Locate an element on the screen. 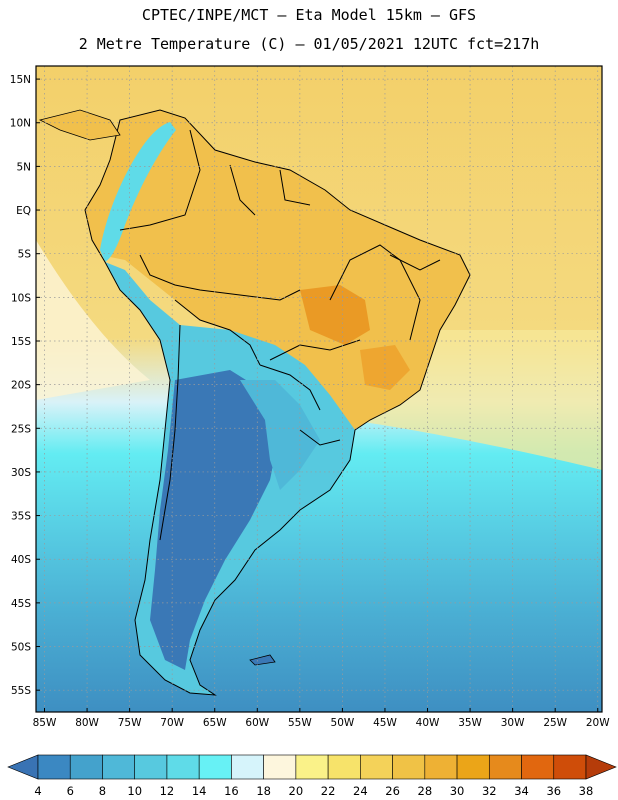  lon-label: 65W is located at coordinates (215, 723).